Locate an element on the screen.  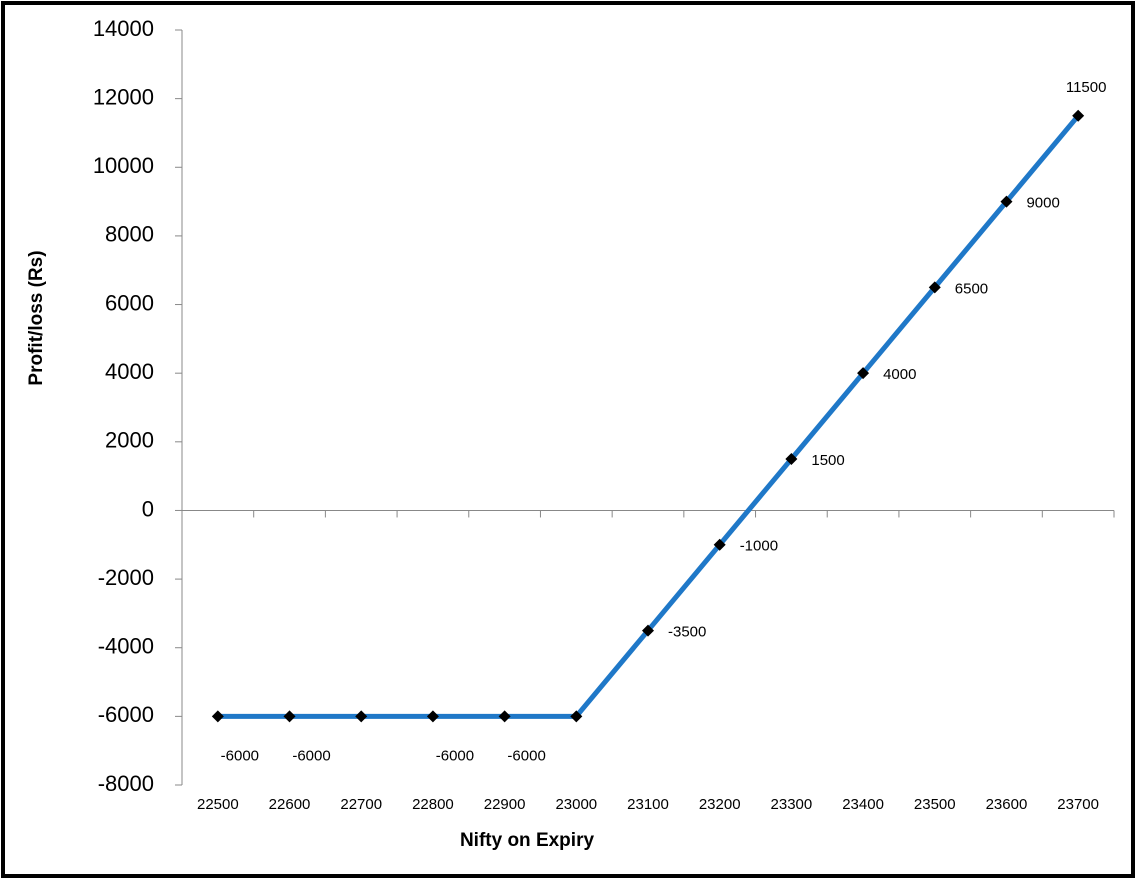
y-tick-label: 4000 is located at coordinates (129, 371).